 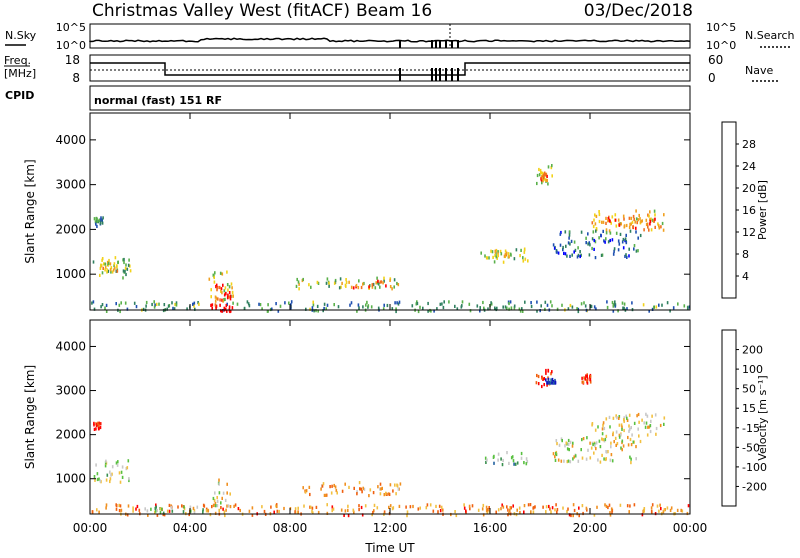 What do you see at coordinates (390, 71) in the screenshot?
I see `freq-trace` at bounding box center [390, 71].